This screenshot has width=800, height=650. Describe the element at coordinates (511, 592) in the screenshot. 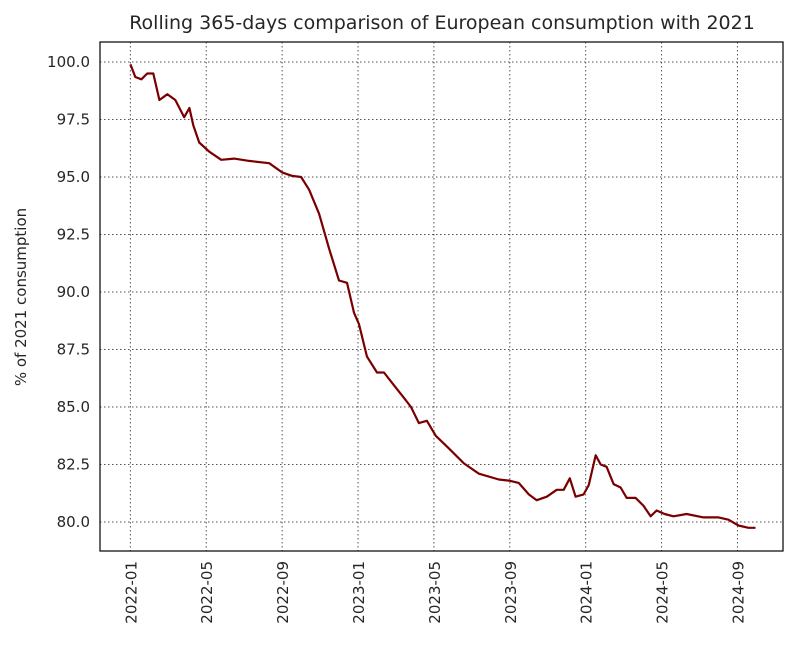

I see `x-tick-label: 2023-09` at that location.